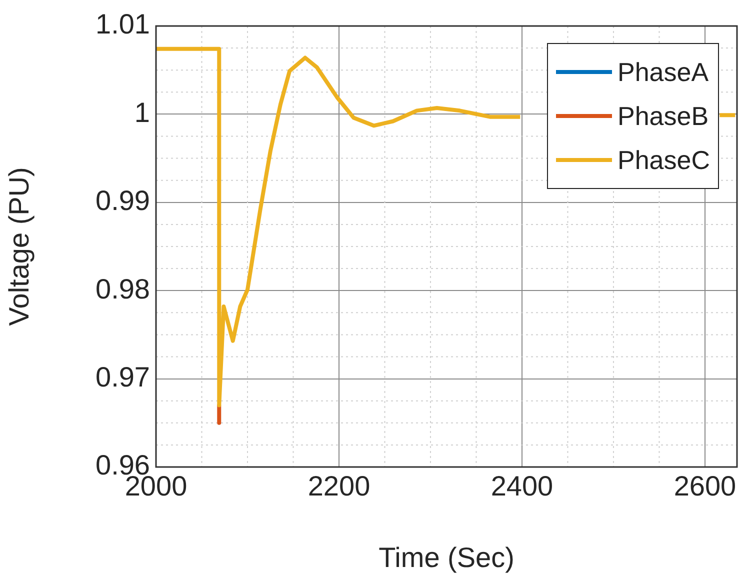 The width and height of the screenshot is (751, 580). Describe the element at coordinates (19, 246) in the screenshot. I see `y-axis-title: Voltage (PU)` at that location.